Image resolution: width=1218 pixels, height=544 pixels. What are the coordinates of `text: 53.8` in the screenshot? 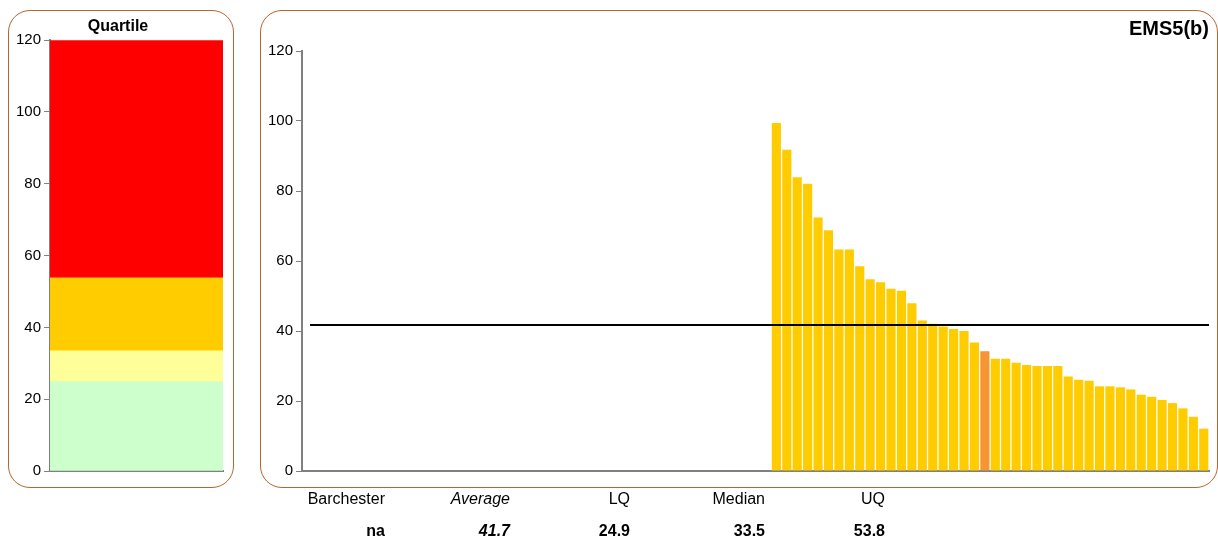 It's located at (868, 531).